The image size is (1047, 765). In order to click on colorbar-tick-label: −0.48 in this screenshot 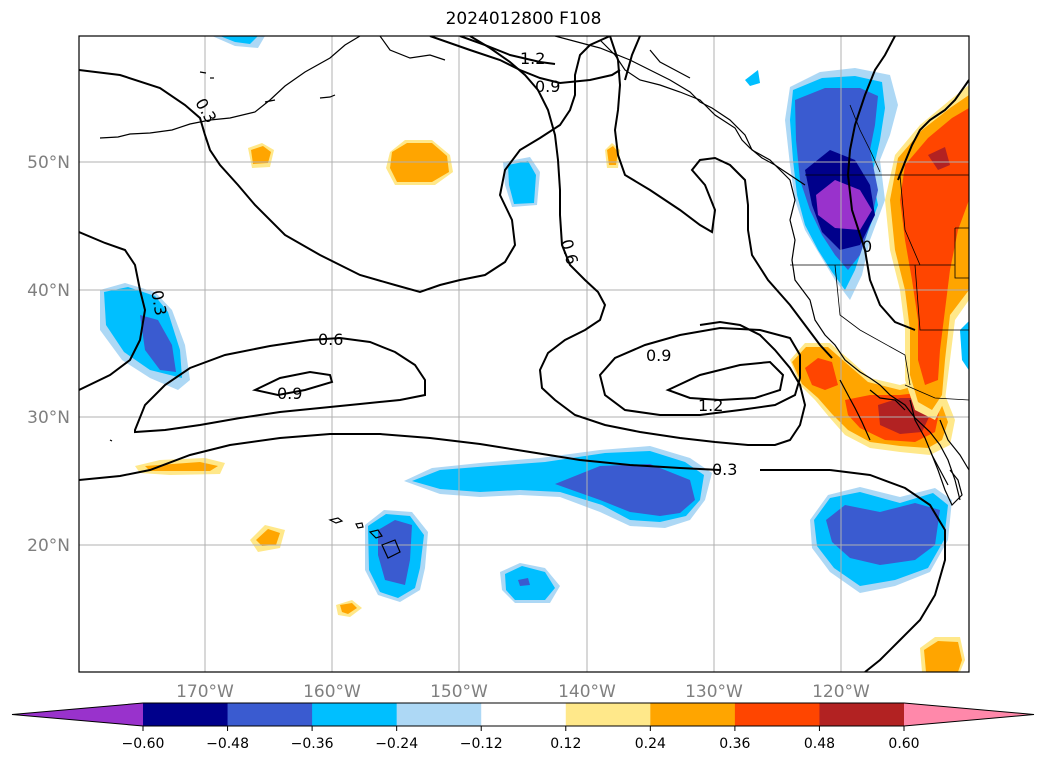, I will do `click(227, 744)`.